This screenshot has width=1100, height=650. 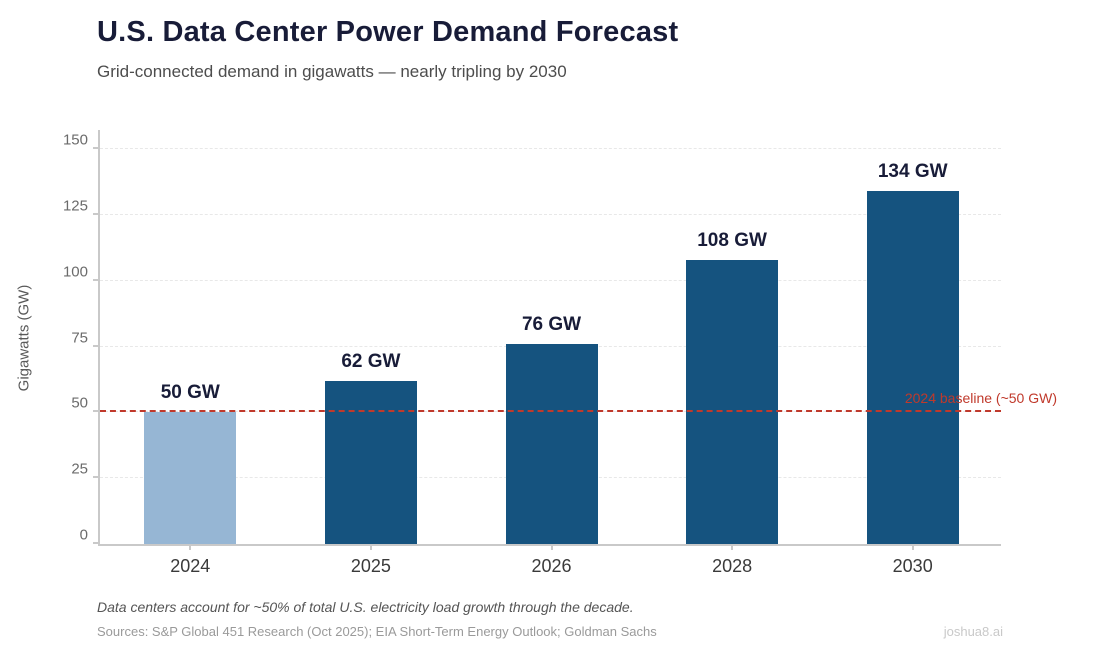 I want to click on x-tick-label-2024: 2024, so click(x=190, y=566).